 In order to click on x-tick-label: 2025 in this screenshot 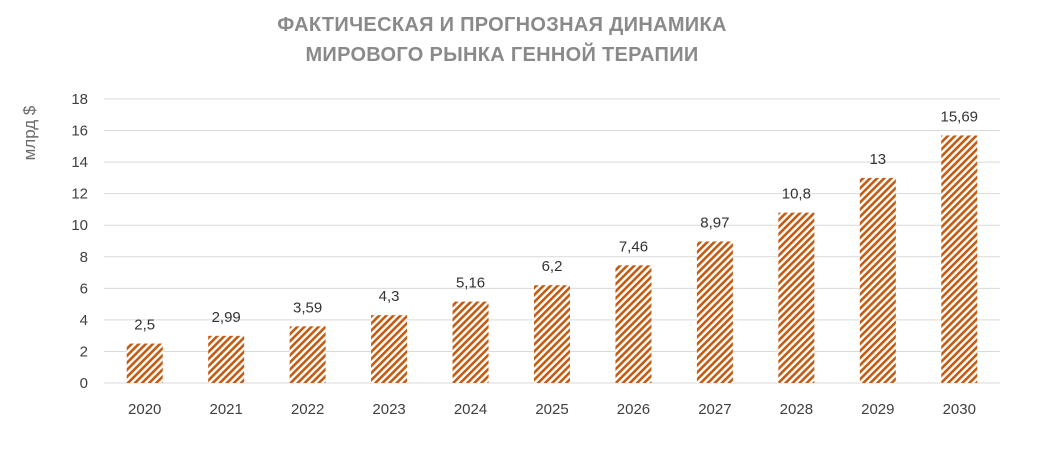, I will do `click(551, 409)`.